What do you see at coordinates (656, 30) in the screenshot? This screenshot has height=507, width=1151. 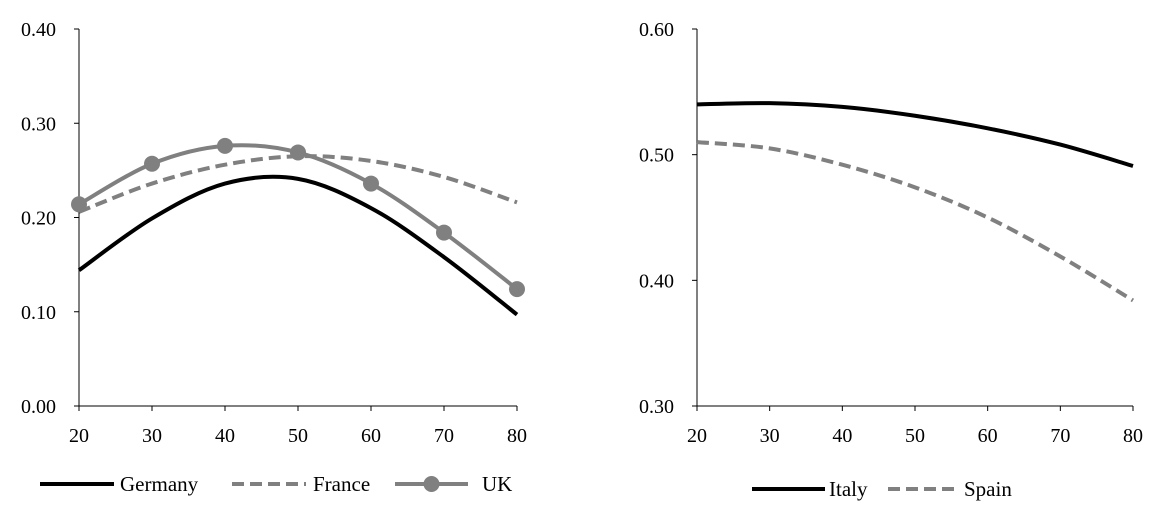 I see `y-tick-label: 0.60` at bounding box center [656, 30].